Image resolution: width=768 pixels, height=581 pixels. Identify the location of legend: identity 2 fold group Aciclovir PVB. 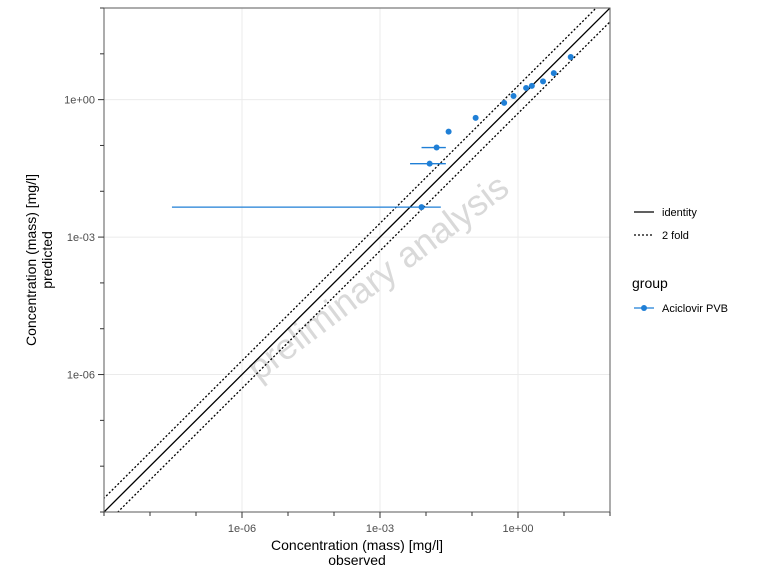
(680, 261).